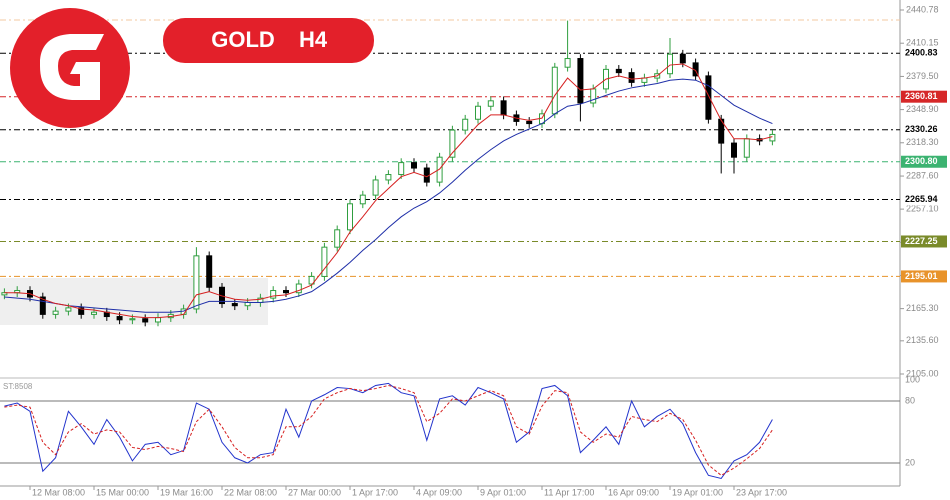  I want to click on logo-mark, so click(72, 67).